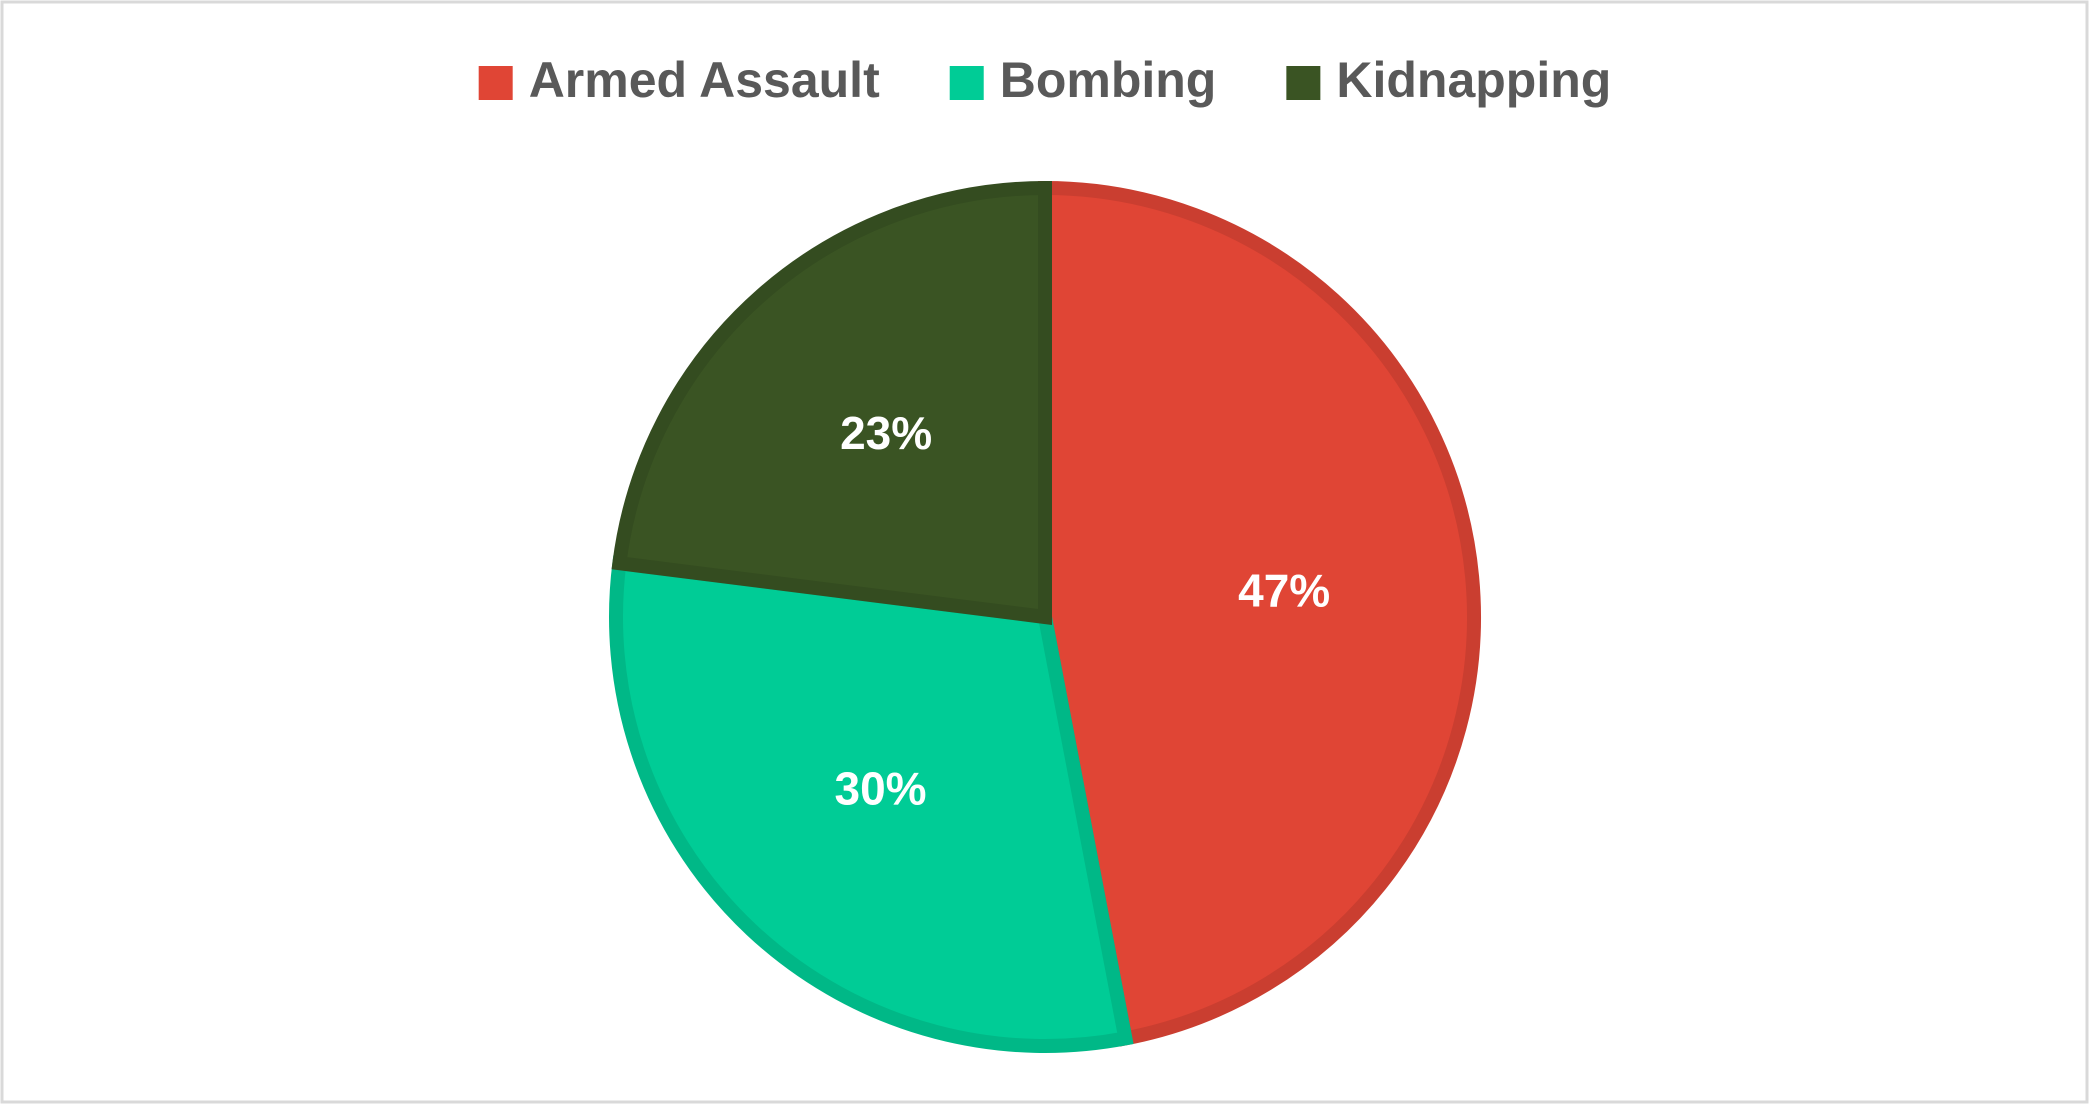 This screenshot has height=1109, width=2090. Describe the element at coordinates (1473, 80) in the screenshot. I see `legend-text: Kidnapping` at that location.